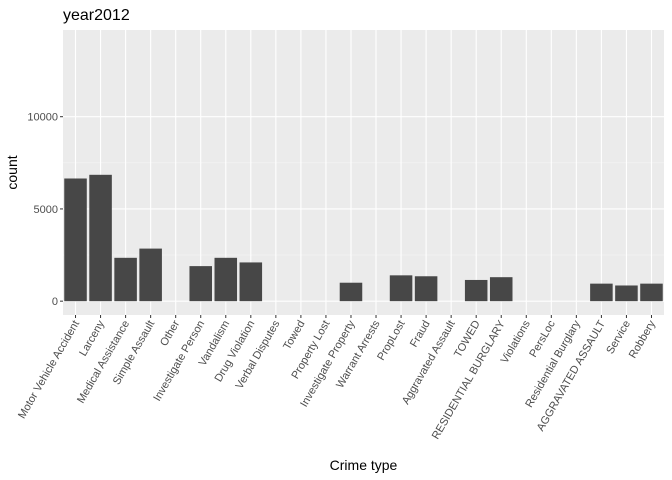 The height and width of the screenshot is (480, 672). I want to click on y-axis: 0 5000 10000, so click(45, 210).